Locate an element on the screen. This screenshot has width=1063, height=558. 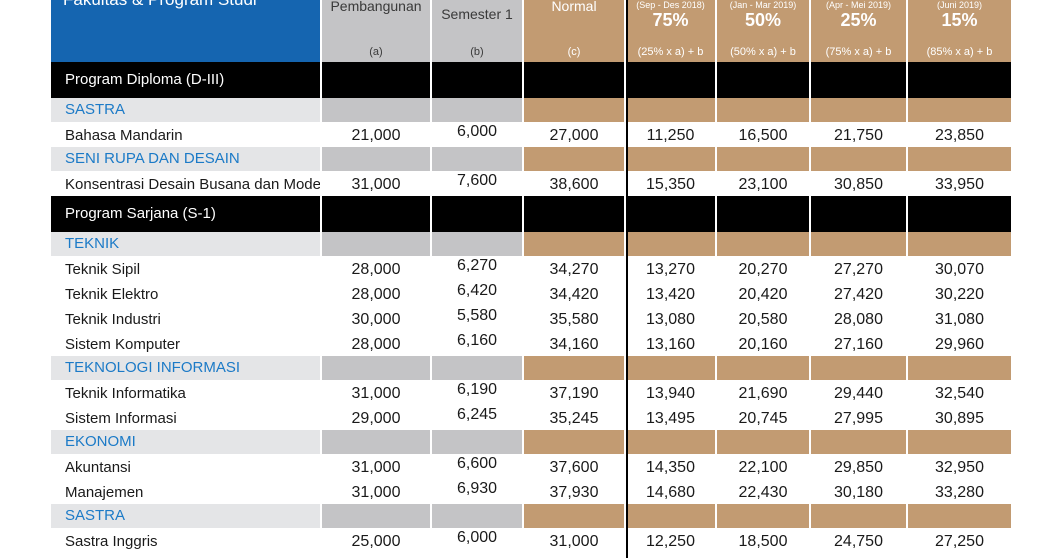
fee-value: 28,080 is located at coordinates (859, 318).